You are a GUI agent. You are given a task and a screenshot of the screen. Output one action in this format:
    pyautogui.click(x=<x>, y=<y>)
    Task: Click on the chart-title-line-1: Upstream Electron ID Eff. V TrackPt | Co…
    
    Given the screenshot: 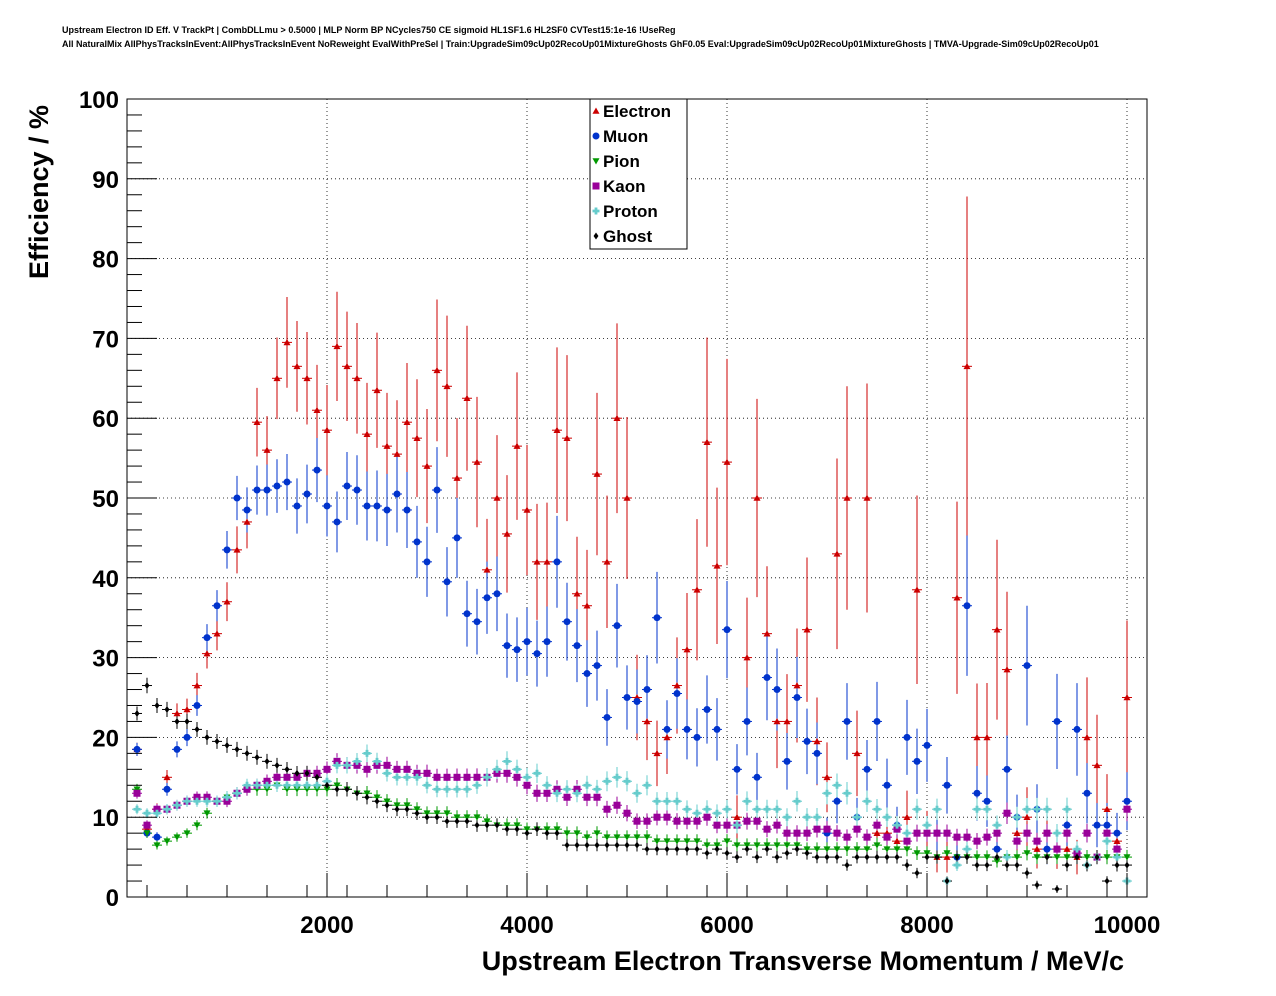 What is the action you would take?
    pyautogui.click(x=369, y=30)
    